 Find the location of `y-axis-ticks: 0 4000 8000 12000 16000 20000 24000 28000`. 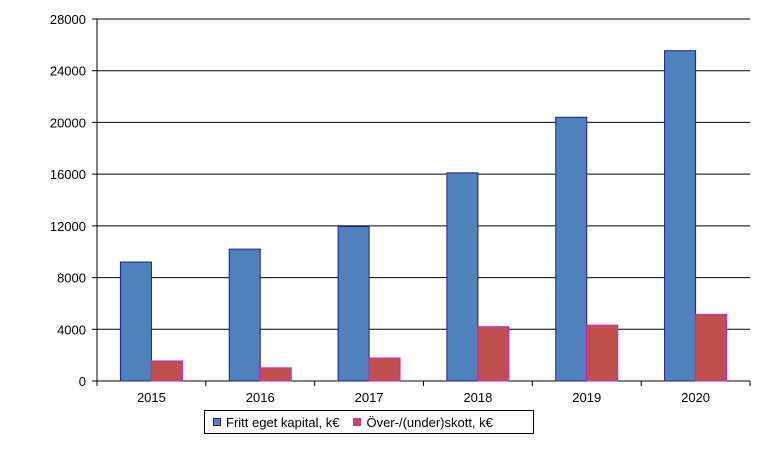

y-axis-ticks: 0 4000 8000 12000 16000 20000 24000 28000 is located at coordinates (73, 200).